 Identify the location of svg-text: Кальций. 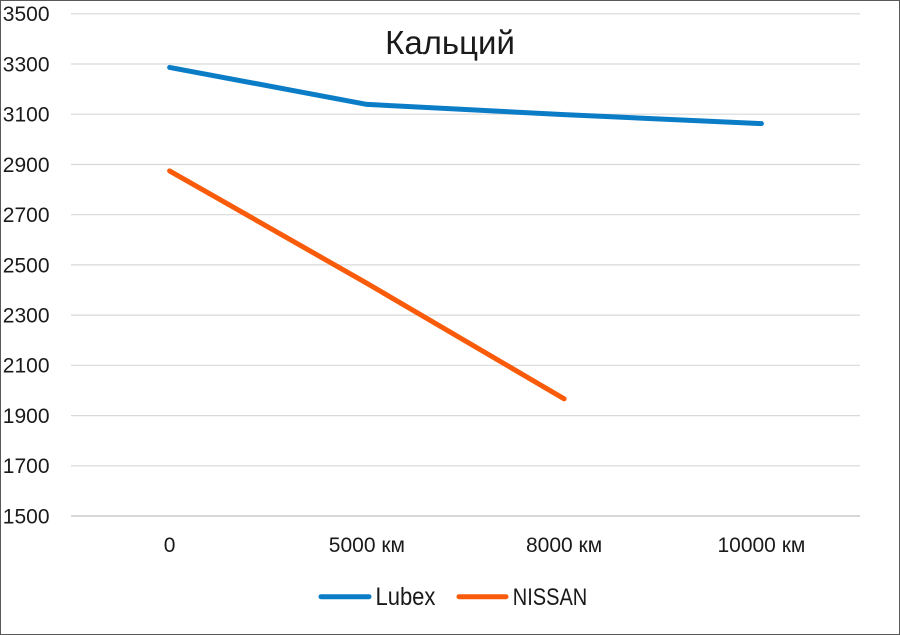
(450, 42).